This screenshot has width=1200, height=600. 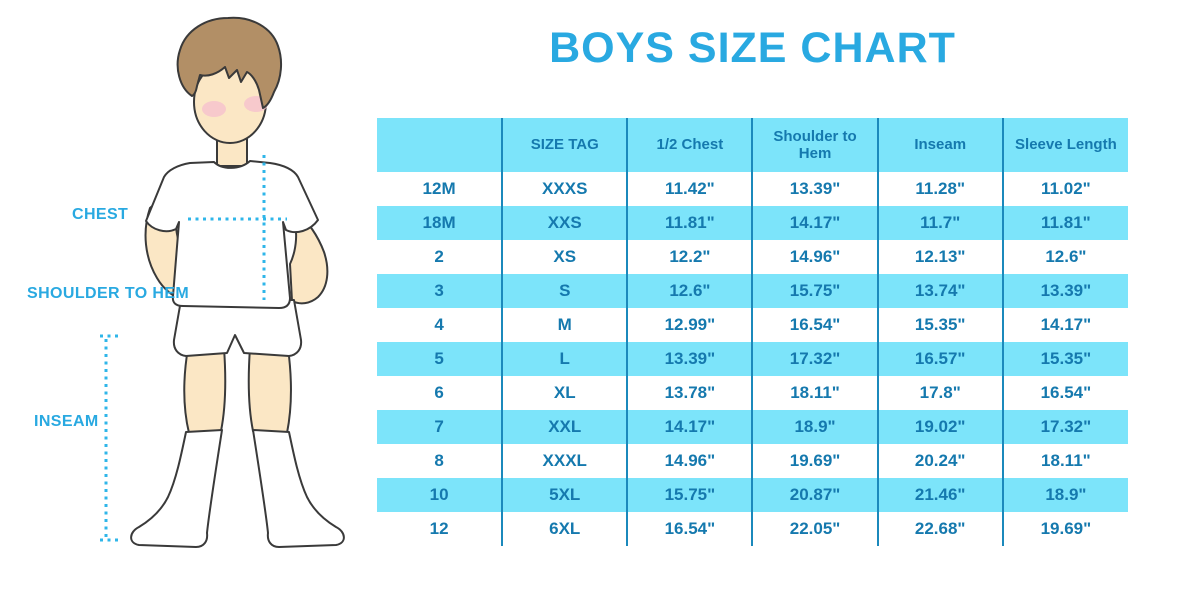 What do you see at coordinates (939, 291) in the screenshot?
I see `table-cell: 13.74"` at bounding box center [939, 291].